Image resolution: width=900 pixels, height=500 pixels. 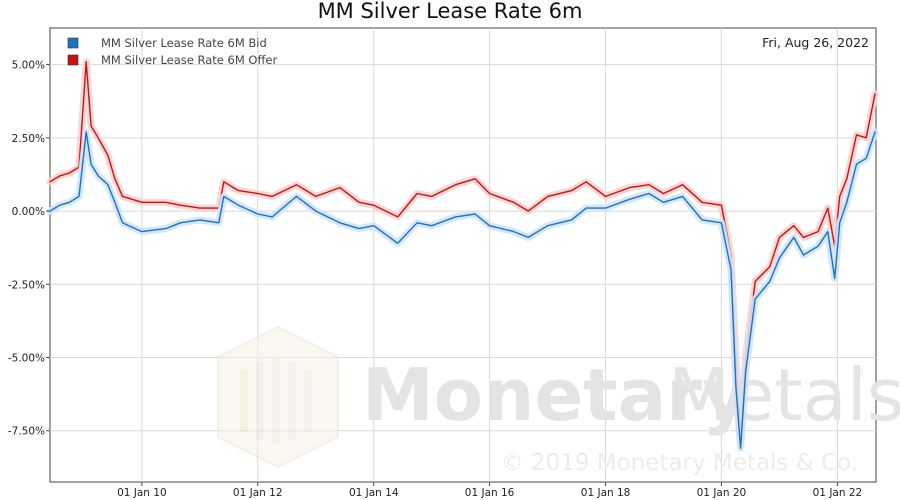 What do you see at coordinates (555, 395) in the screenshot?
I see `watermark-brand-left: Monetary` at bounding box center [555, 395].